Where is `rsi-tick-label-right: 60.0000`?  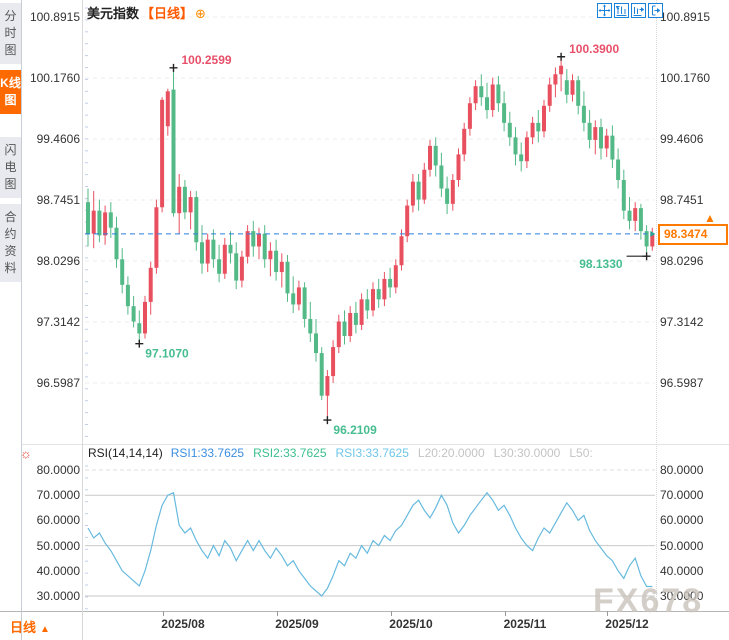 rsi-tick-label-right: 60.0000 is located at coordinates (682, 520).